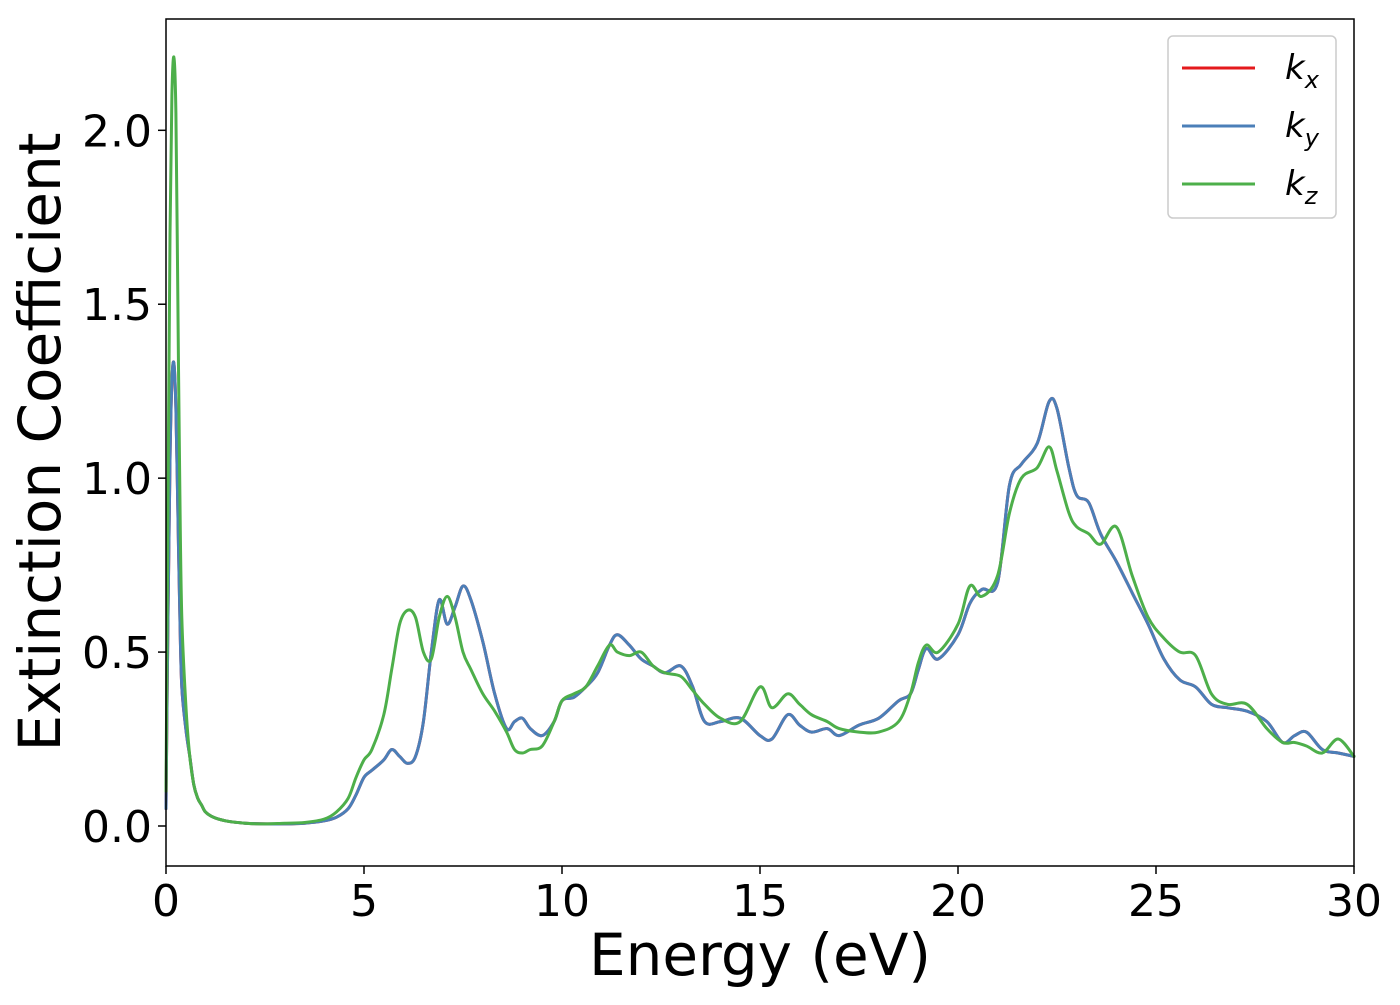 This screenshot has width=1400, height=1005. I want to click on y-tick-label: 1.0, so click(117, 479).